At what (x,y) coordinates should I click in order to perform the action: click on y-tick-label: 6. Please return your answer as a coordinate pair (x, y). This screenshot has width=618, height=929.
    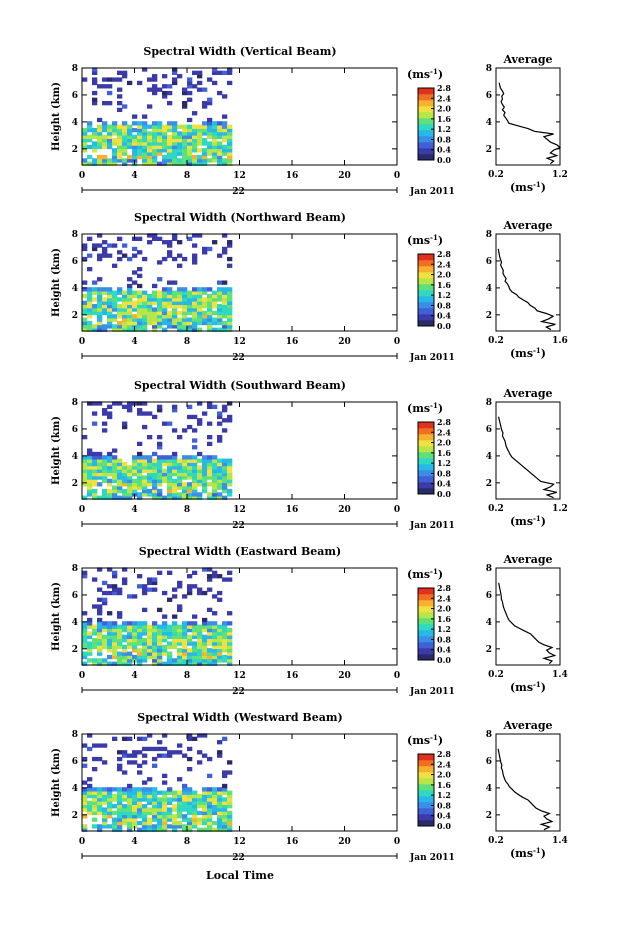
    Looking at the image, I should click on (75, 262).